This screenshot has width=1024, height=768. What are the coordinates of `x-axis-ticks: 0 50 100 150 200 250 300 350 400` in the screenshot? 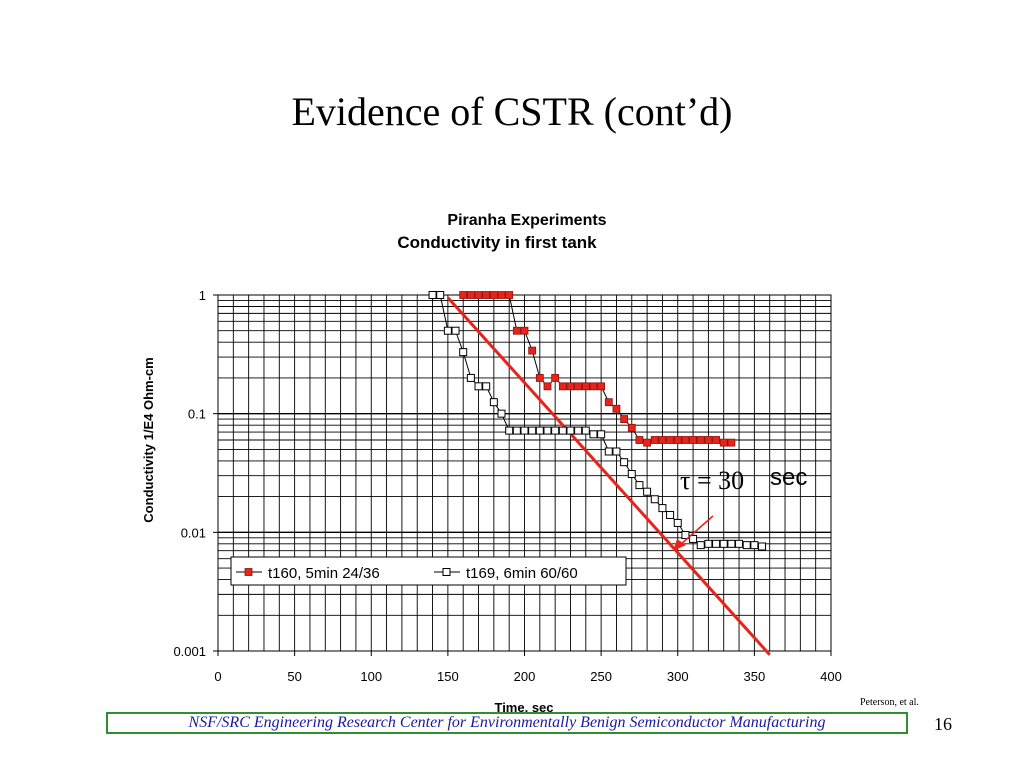 It's located at (528, 667).